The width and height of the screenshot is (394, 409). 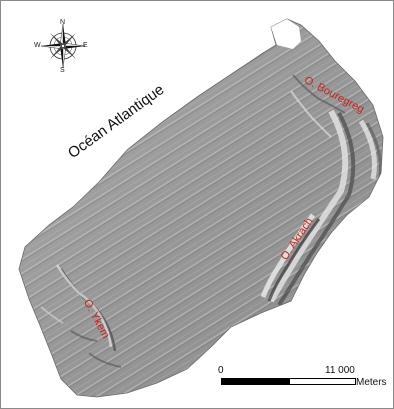 I want to click on scale-unit-label: Meters, so click(x=371, y=382).